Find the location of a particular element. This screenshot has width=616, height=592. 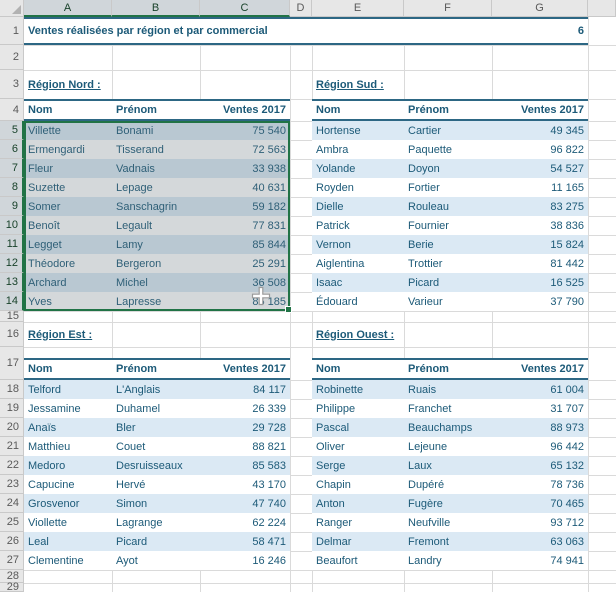

cell-prenom: Hervé is located at coordinates (131, 484).